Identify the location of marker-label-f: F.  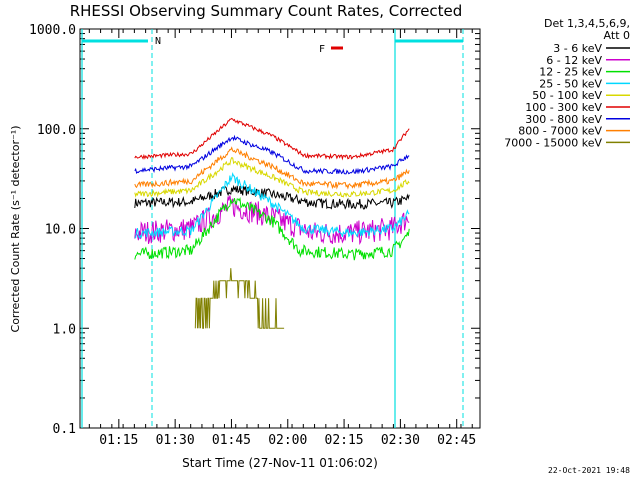
(322, 49).